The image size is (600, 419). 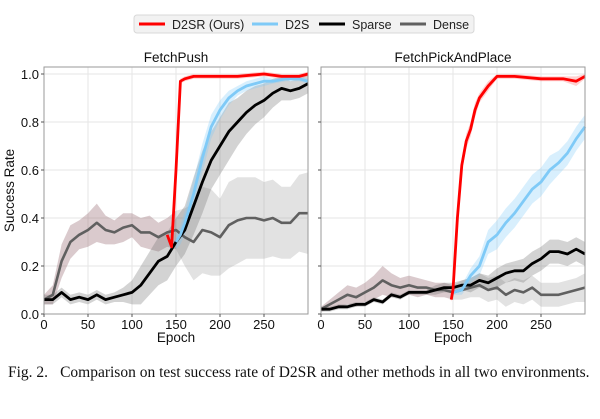 What do you see at coordinates (30, 218) in the screenshot?
I see `y-tick-label: 0.4` at bounding box center [30, 218].